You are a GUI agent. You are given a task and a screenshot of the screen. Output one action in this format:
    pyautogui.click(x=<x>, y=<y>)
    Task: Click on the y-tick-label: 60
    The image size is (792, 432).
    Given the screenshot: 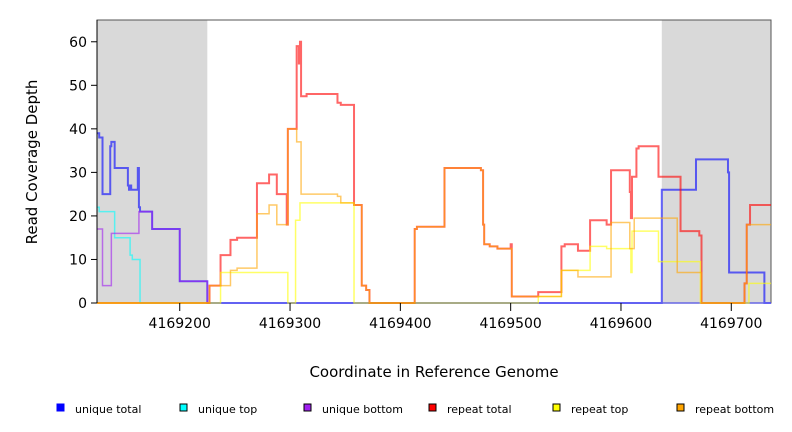 What is the action you would take?
    pyautogui.click(x=78, y=43)
    